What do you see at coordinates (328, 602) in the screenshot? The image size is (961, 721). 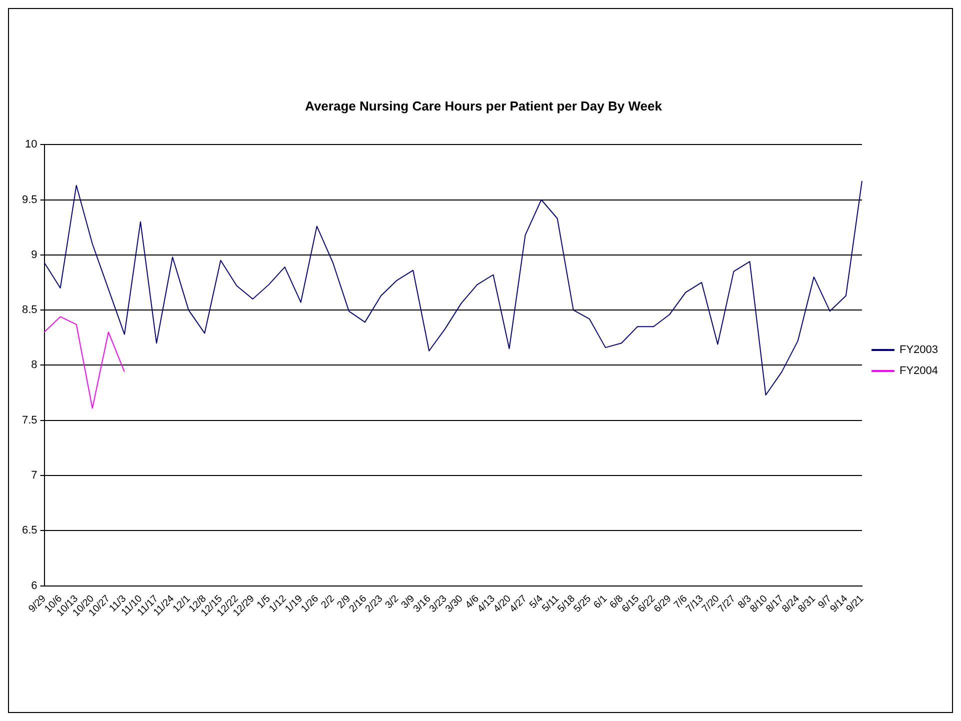 I see `x-tick-label: 2/2` at bounding box center [328, 602].